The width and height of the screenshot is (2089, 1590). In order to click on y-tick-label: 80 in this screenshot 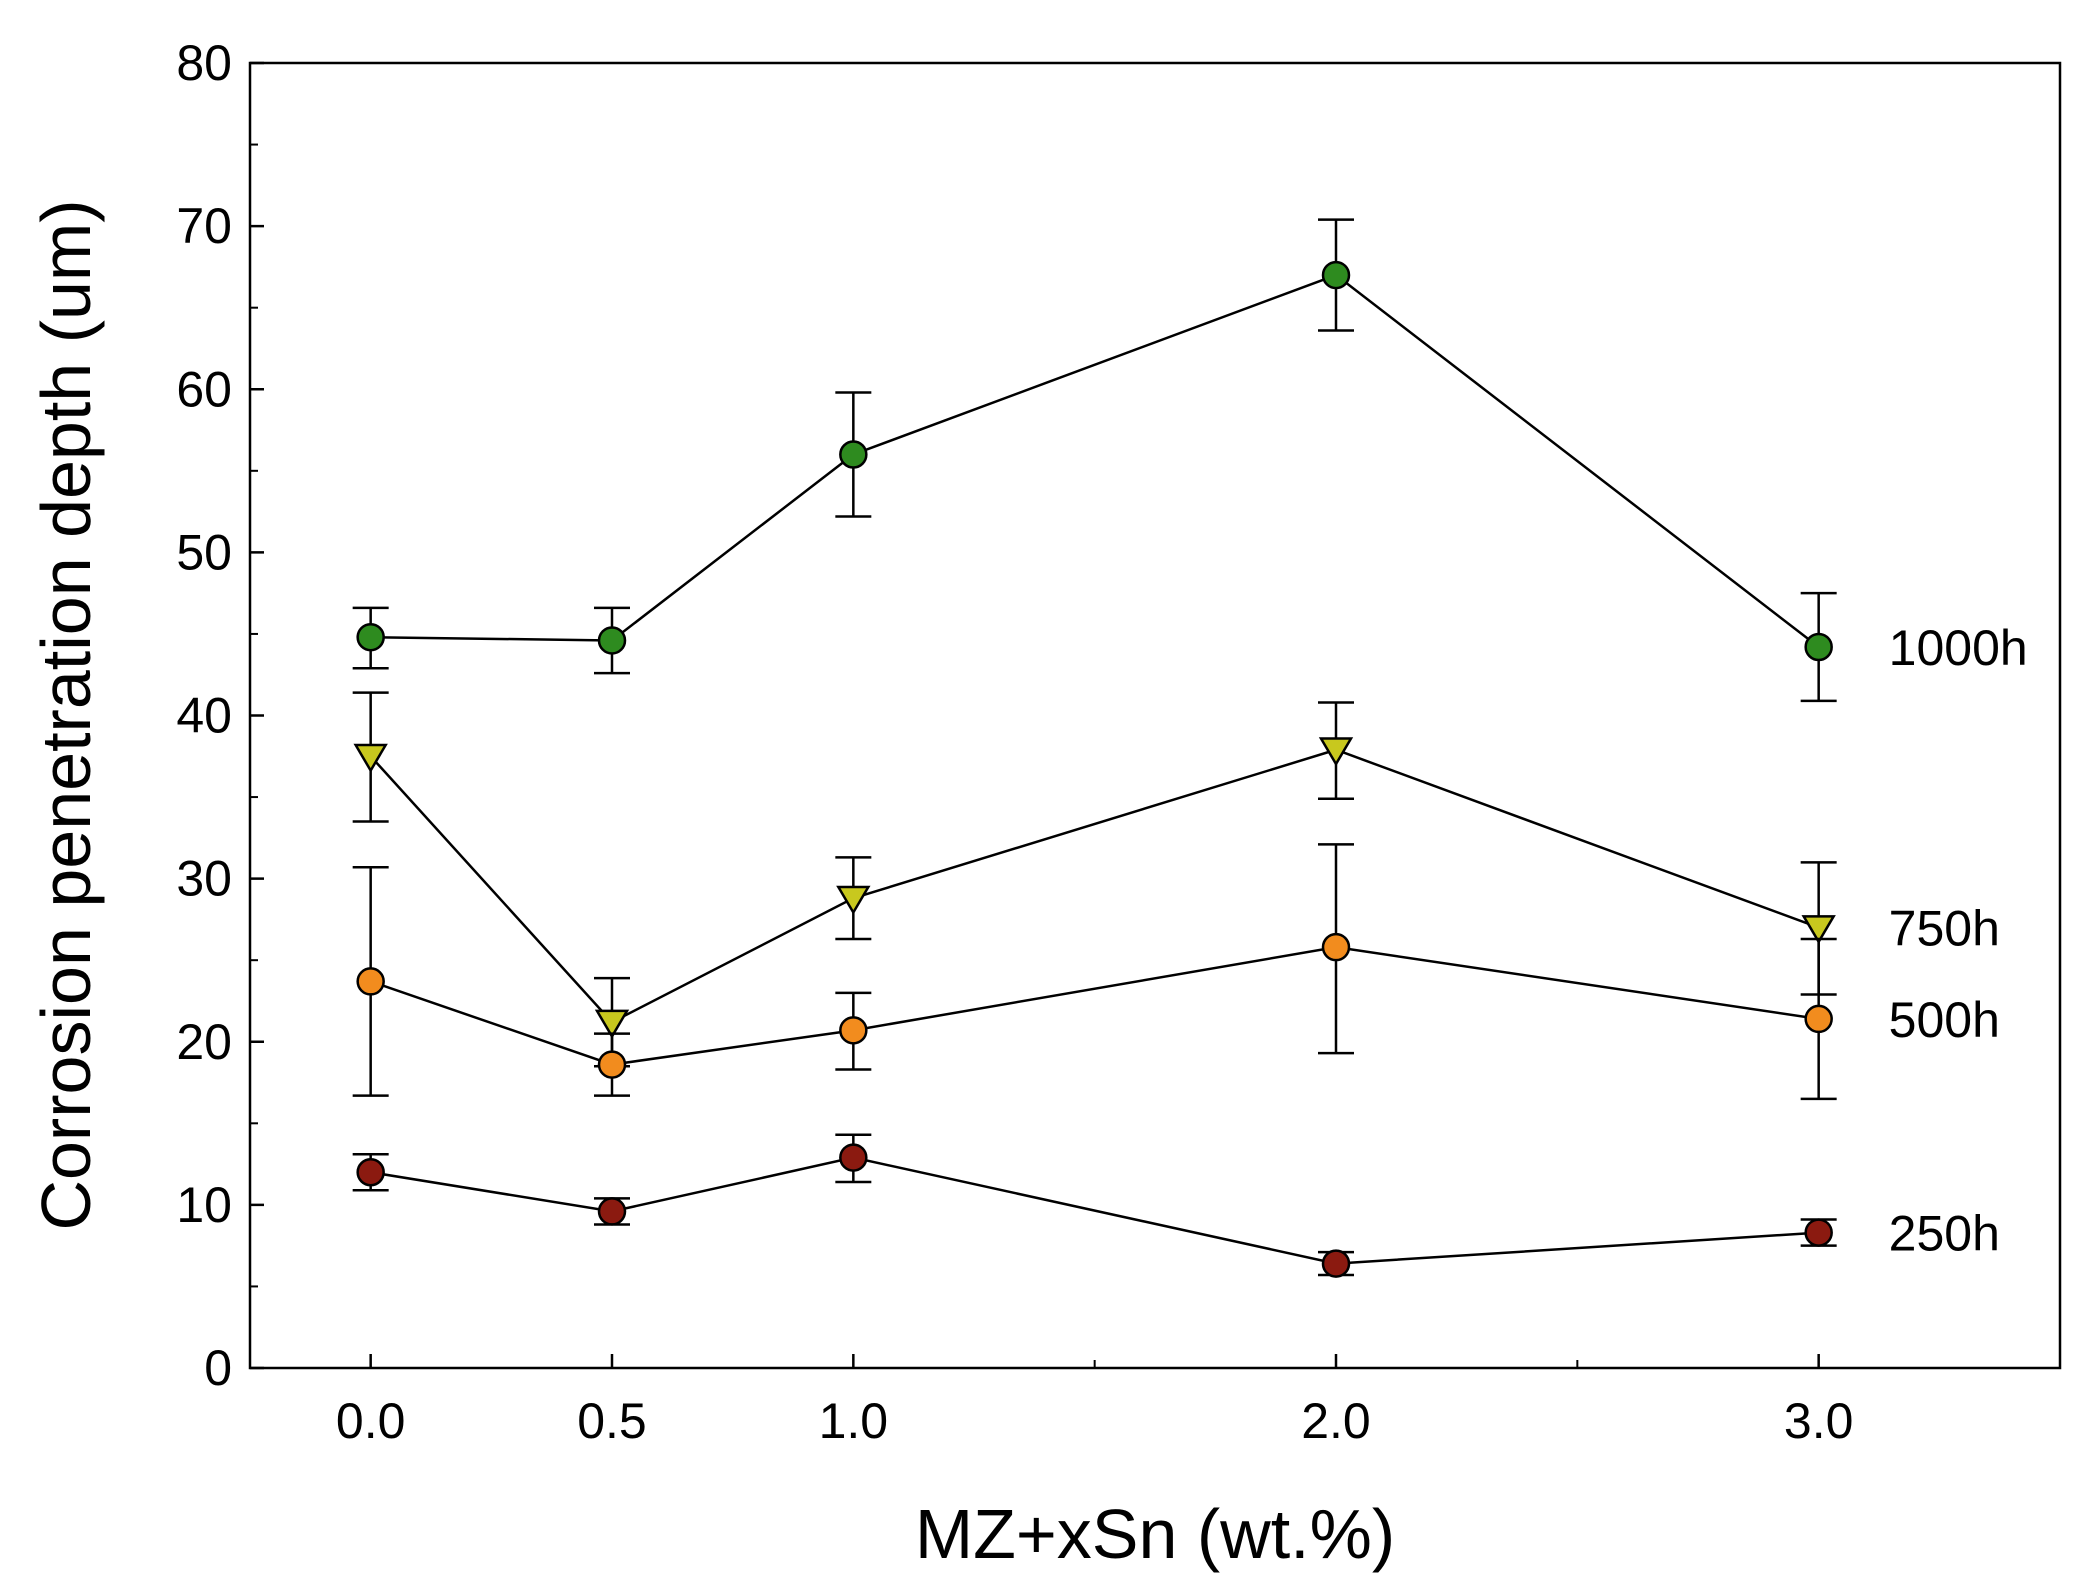, I will do `click(204, 63)`.